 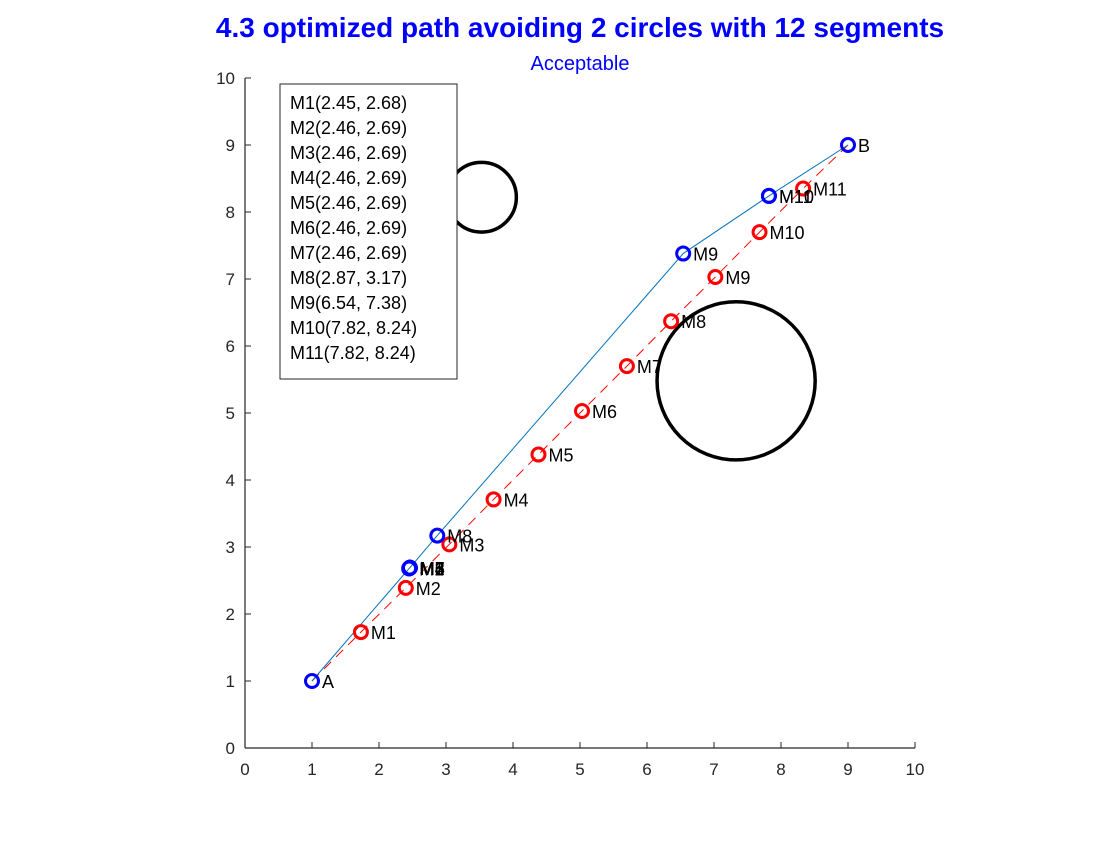 I want to click on x-tick-label: 2, so click(x=378, y=769).